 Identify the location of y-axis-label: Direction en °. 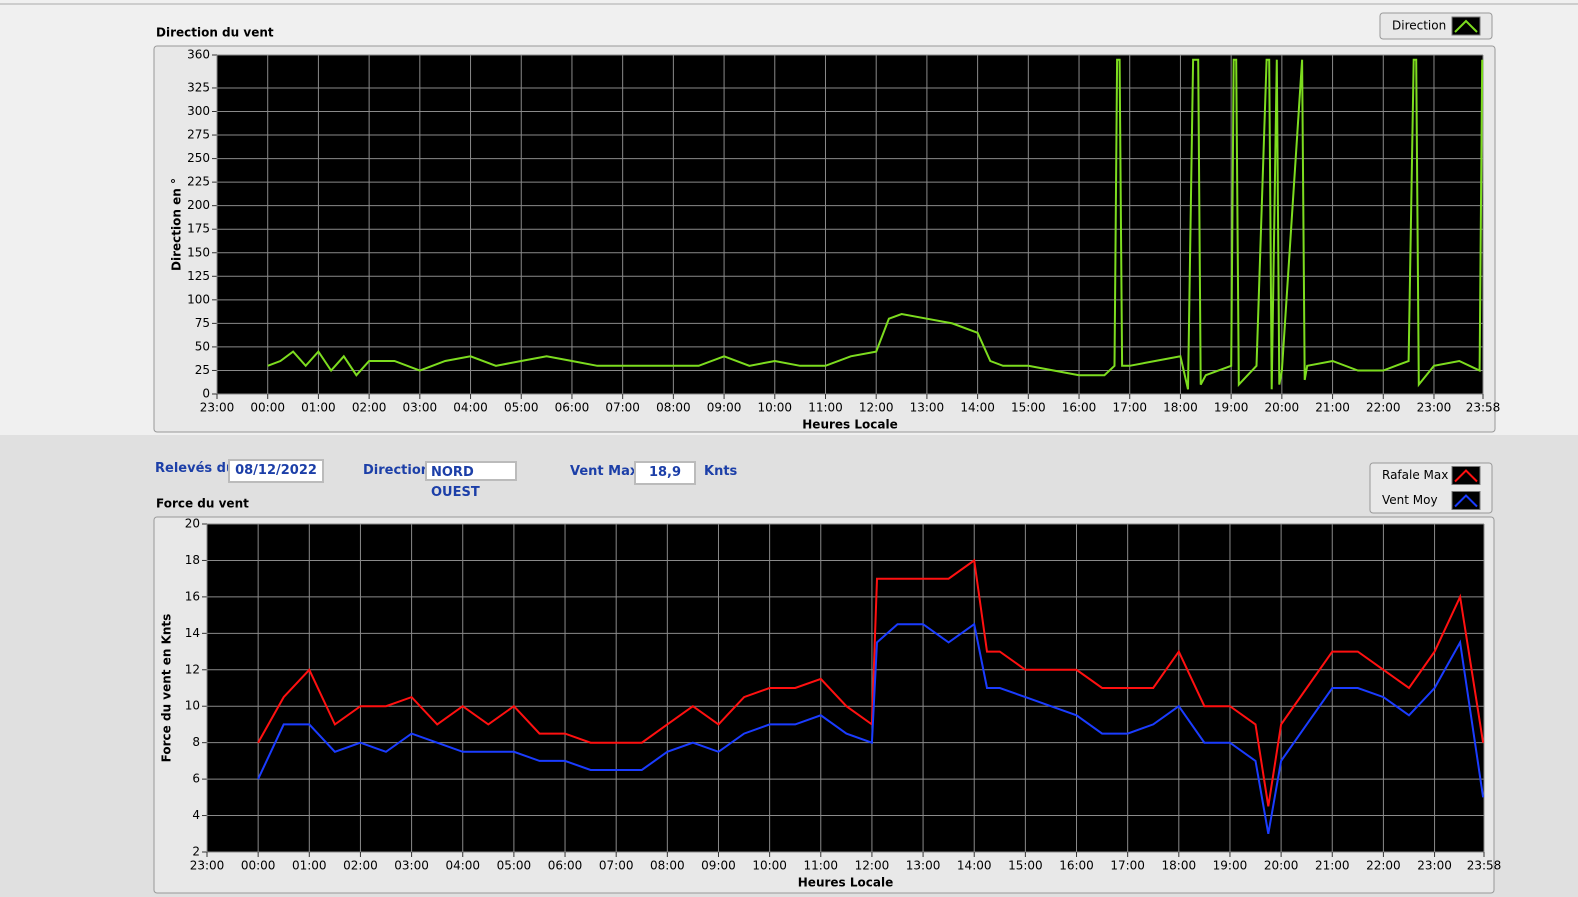
(177, 224).